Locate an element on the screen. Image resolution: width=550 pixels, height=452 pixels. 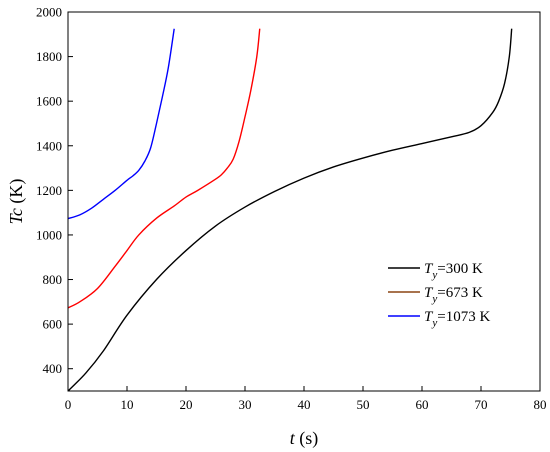
y-tick-label: 1400 is located at coordinates (49, 145).